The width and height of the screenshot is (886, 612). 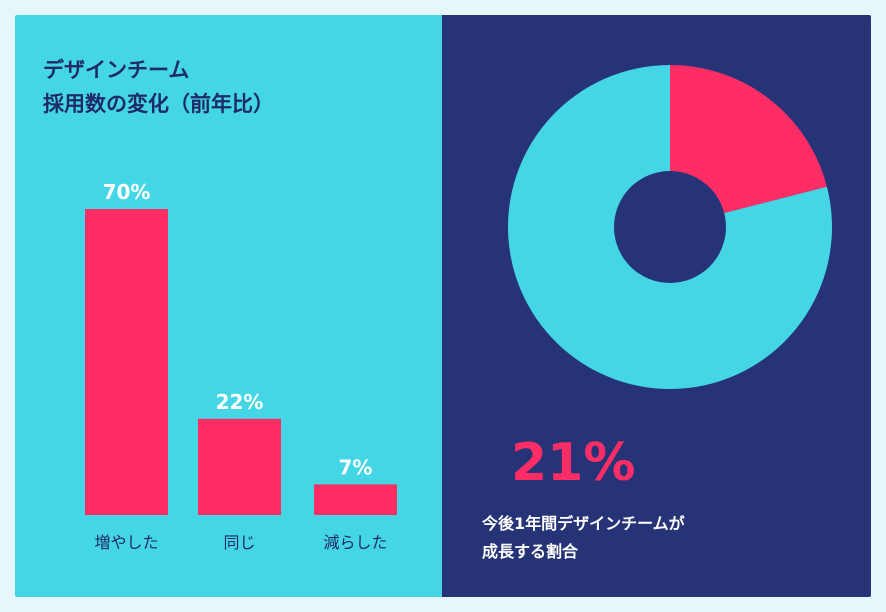 I want to click on chart-title: デザインチーム 採用数の変化（前年比）, so click(x=158, y=87).